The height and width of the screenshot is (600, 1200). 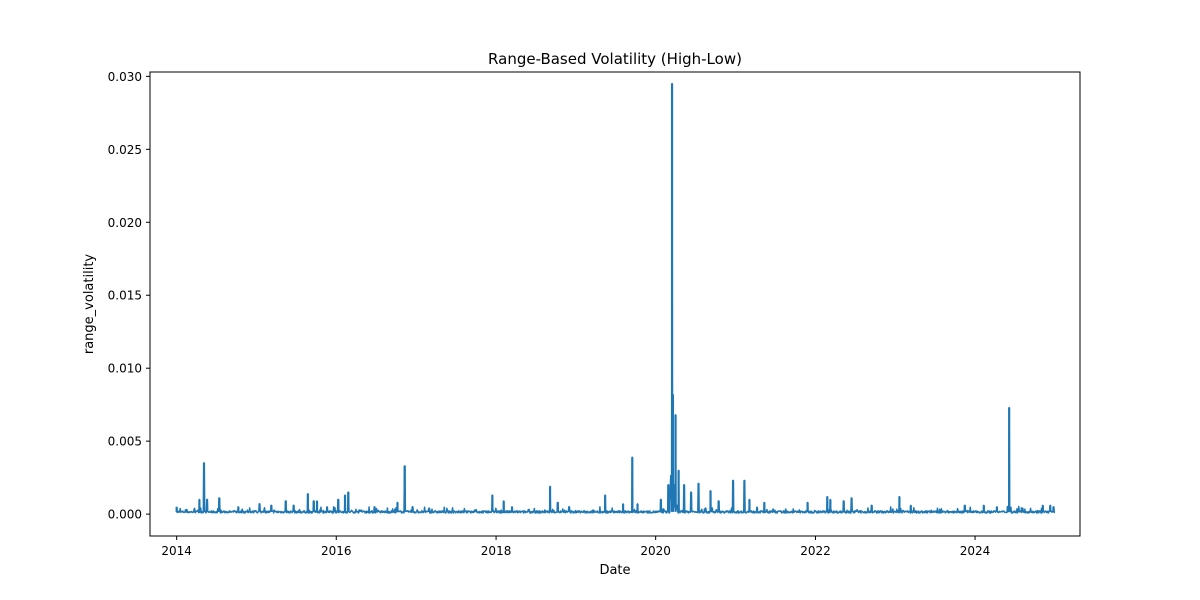 What do you see at coordinates (975, 551) in the screenshot?
I see `x-tick-label: 2024` at bounding box center [975, 551].